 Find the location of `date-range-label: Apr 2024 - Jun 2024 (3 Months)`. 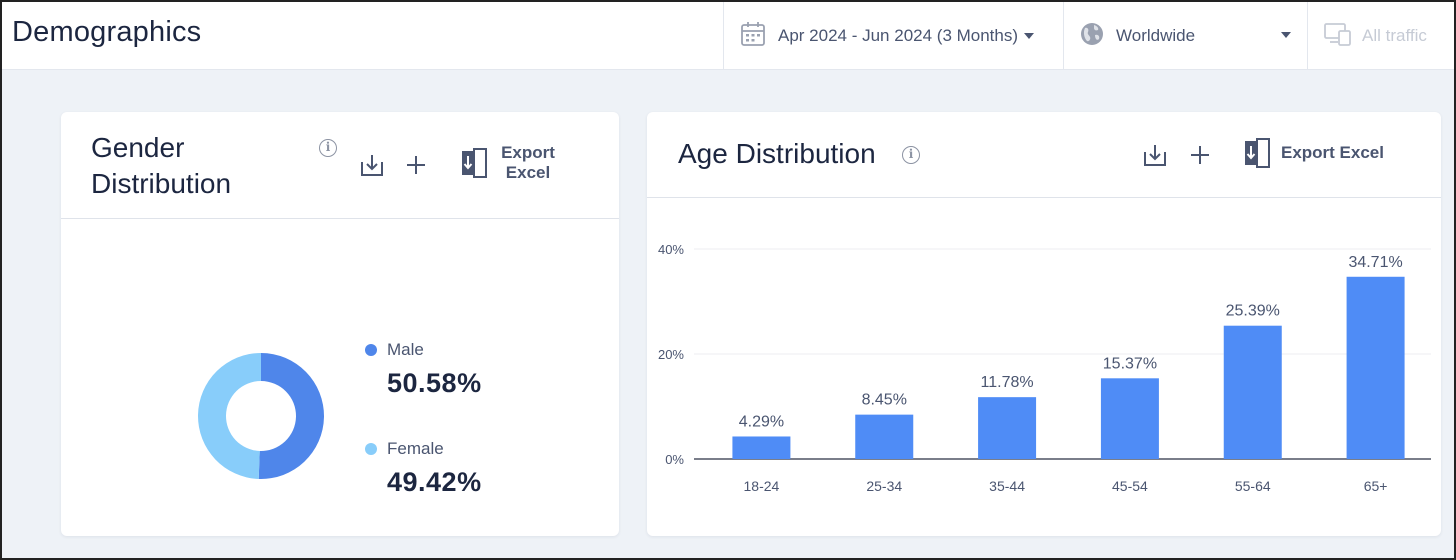

date-range-label: Apr 2024 - Jun 2024 (3 Months) is located at coordinates (898, 35).